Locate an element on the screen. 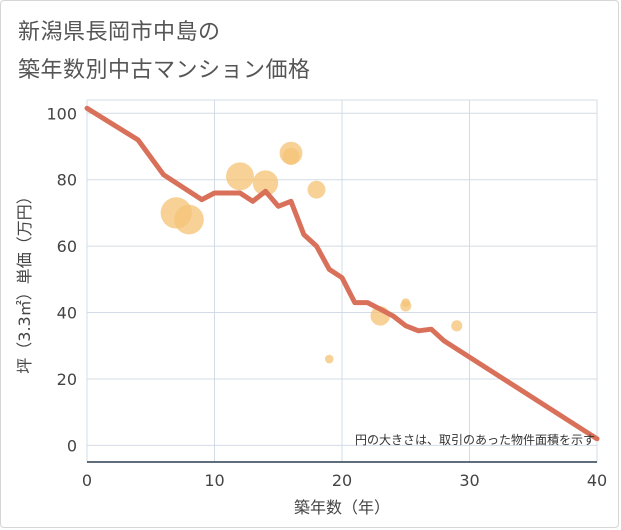  y-tick-label-5: 100 is located at coordinates (61, 113).